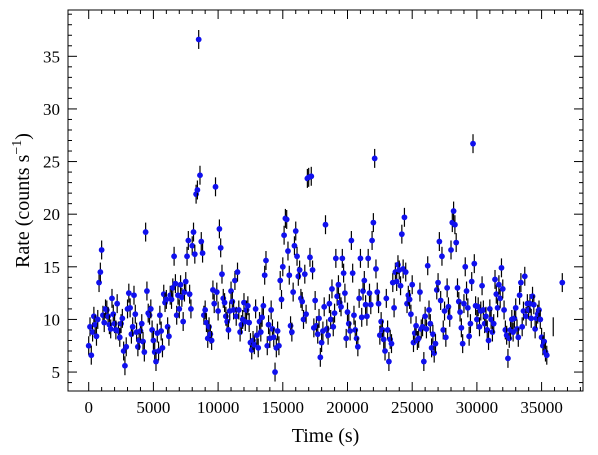 Image resolution: width=598 pixels, height=455 pixels. I want to click on y-axis-title-main: Rate (counts s, so click(23, 211).